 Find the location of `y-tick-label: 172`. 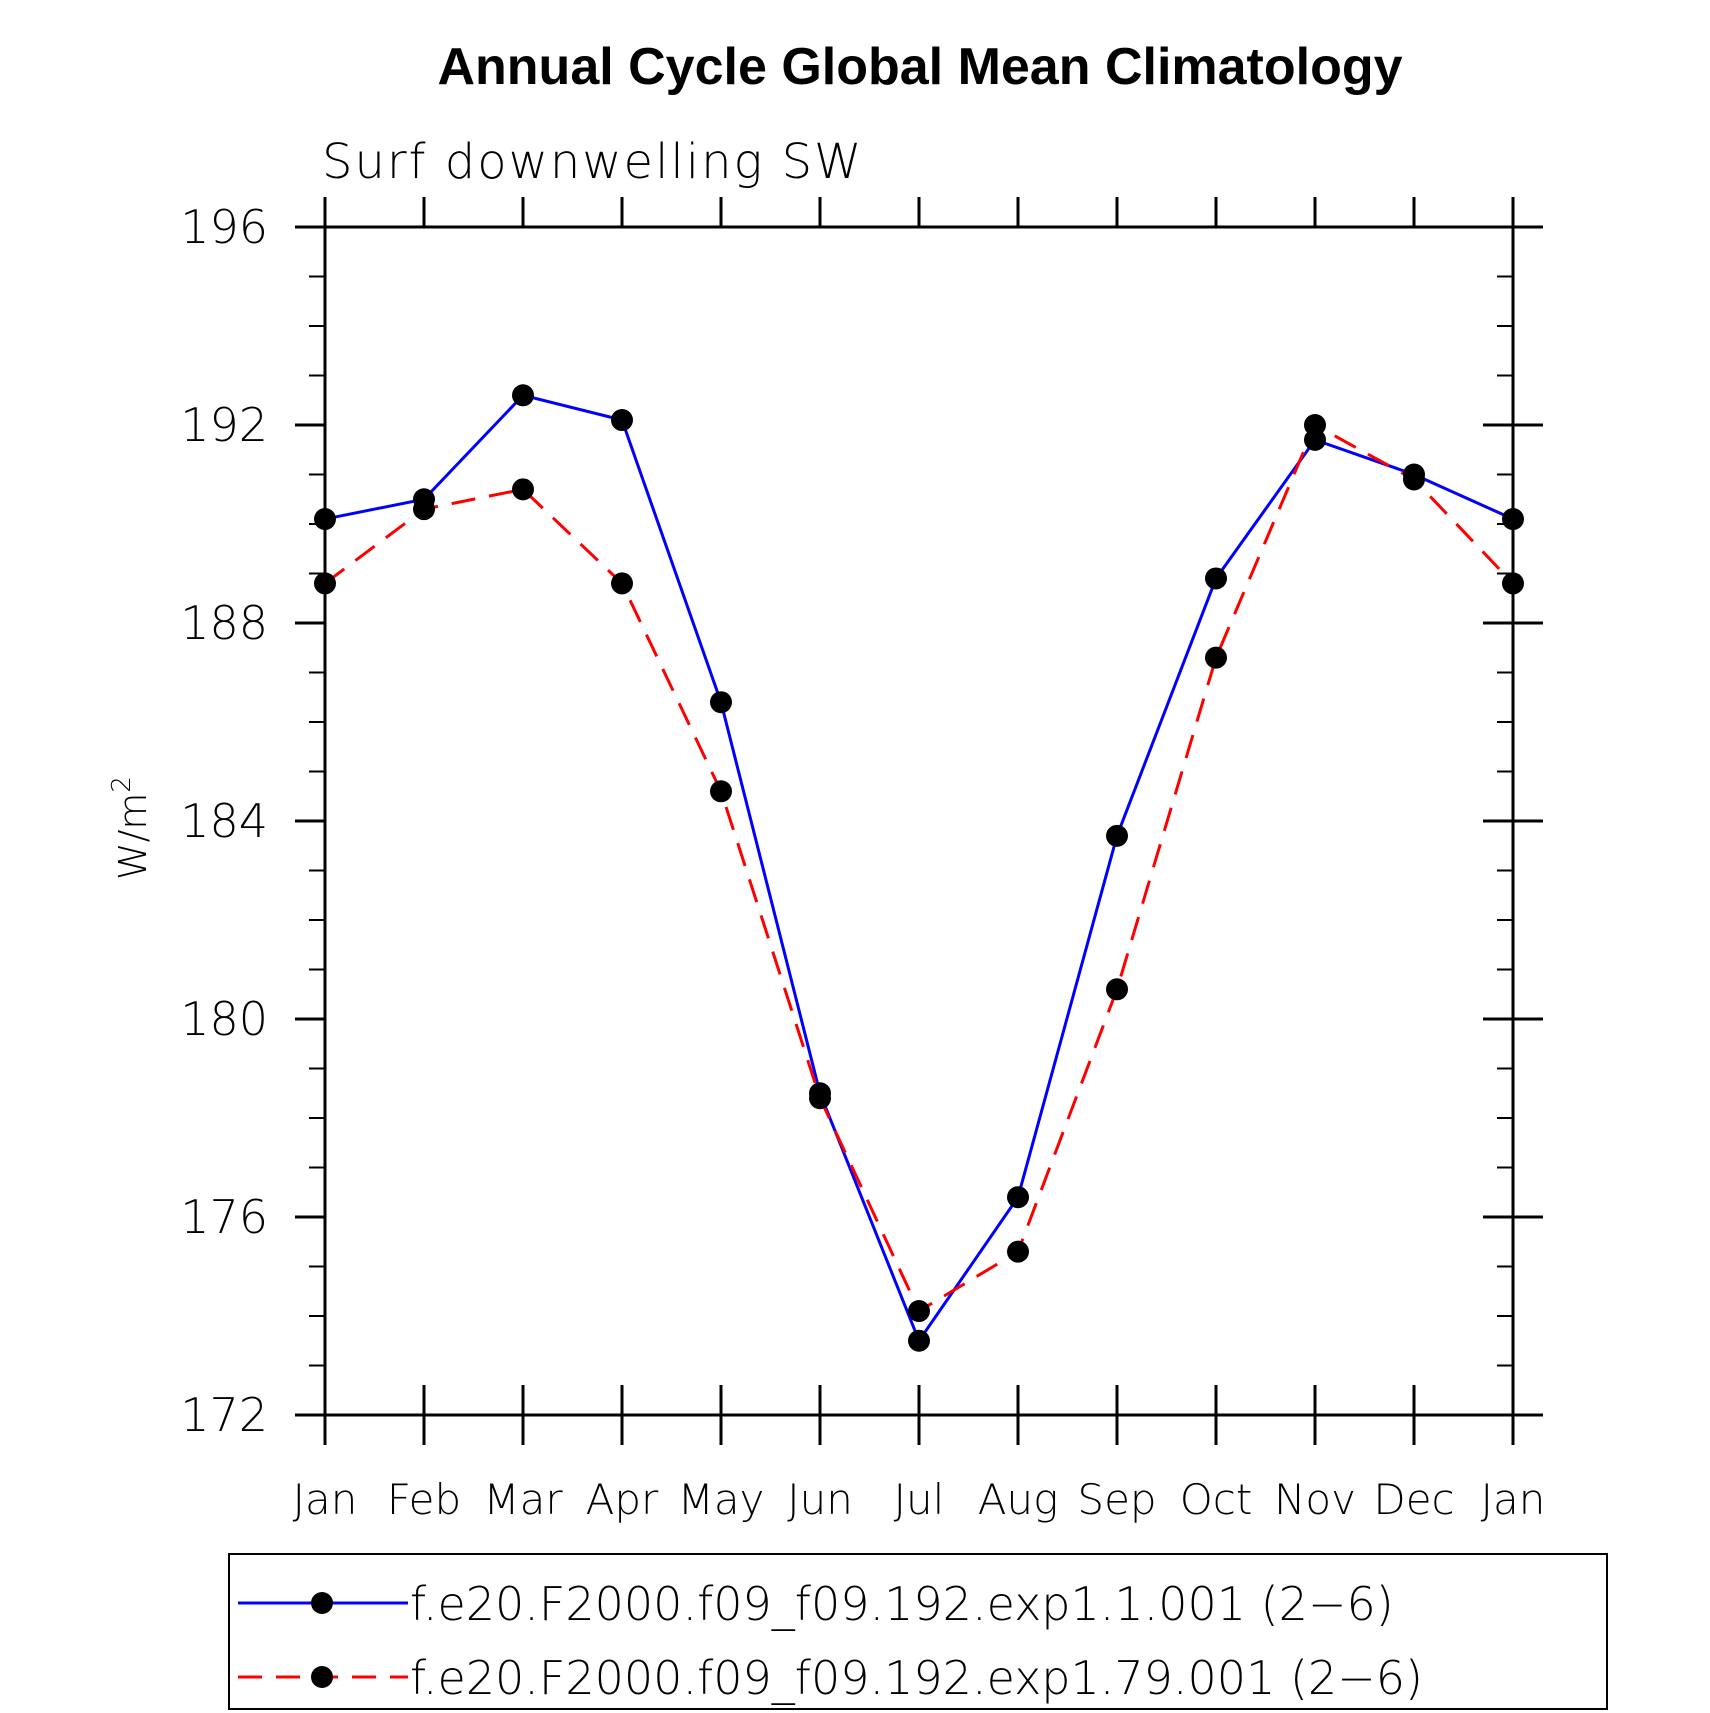

y-tick-label: 172 is located at coordinates (224, 1415).